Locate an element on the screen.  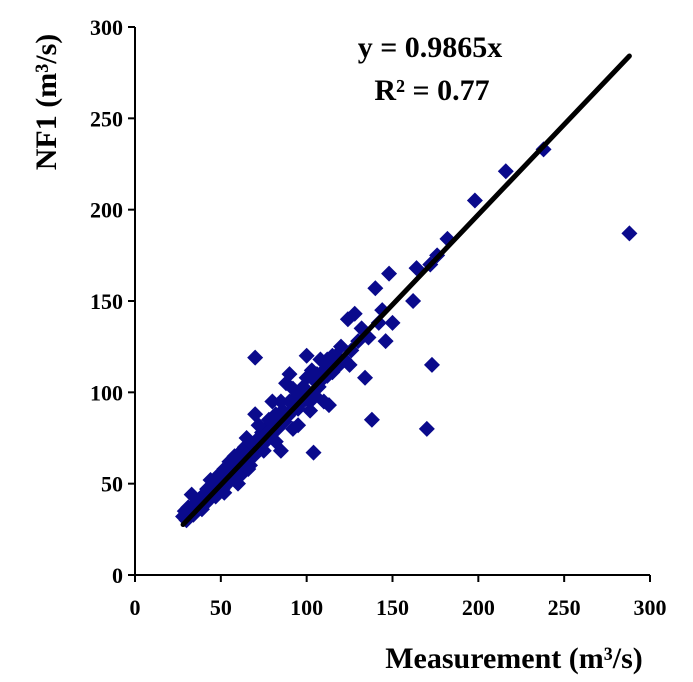
x-tick-label: 300 is located at coordinates (650, 607).